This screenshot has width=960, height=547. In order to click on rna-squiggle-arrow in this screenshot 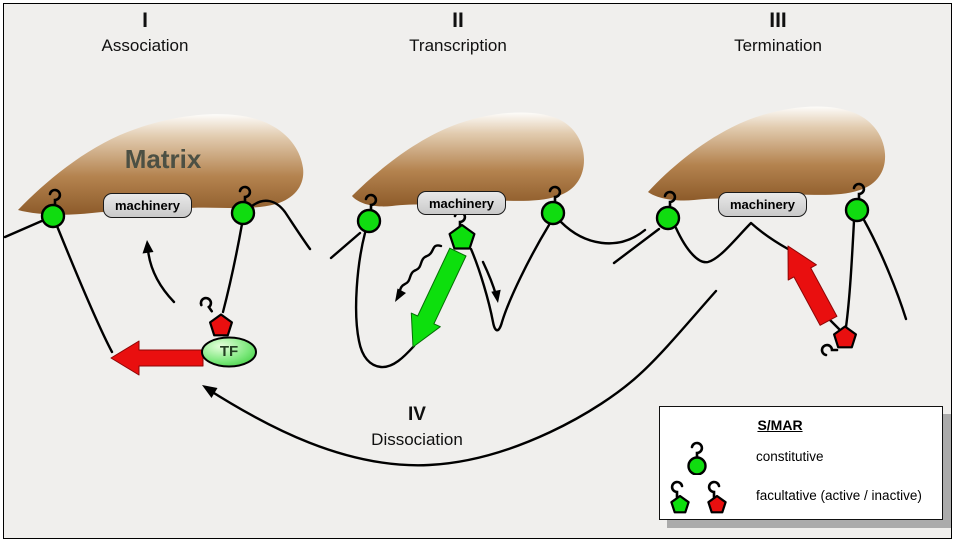, I will do `click(419, 270)`.